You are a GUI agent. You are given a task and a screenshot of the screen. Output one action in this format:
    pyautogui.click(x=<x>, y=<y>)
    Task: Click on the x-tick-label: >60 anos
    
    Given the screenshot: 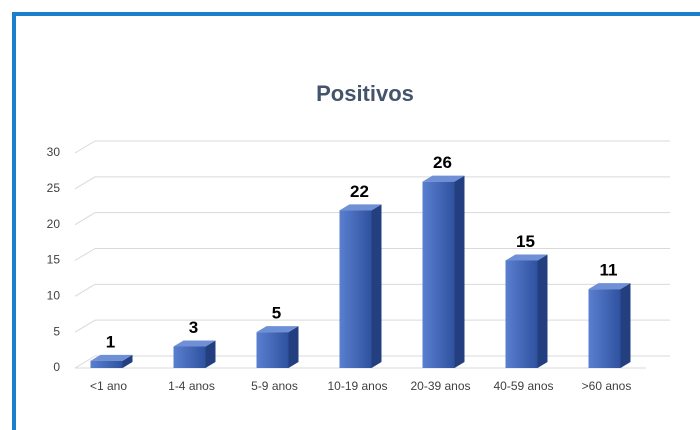 What is the action you would take?
    pyautogui.click(x=607, y=386)
    